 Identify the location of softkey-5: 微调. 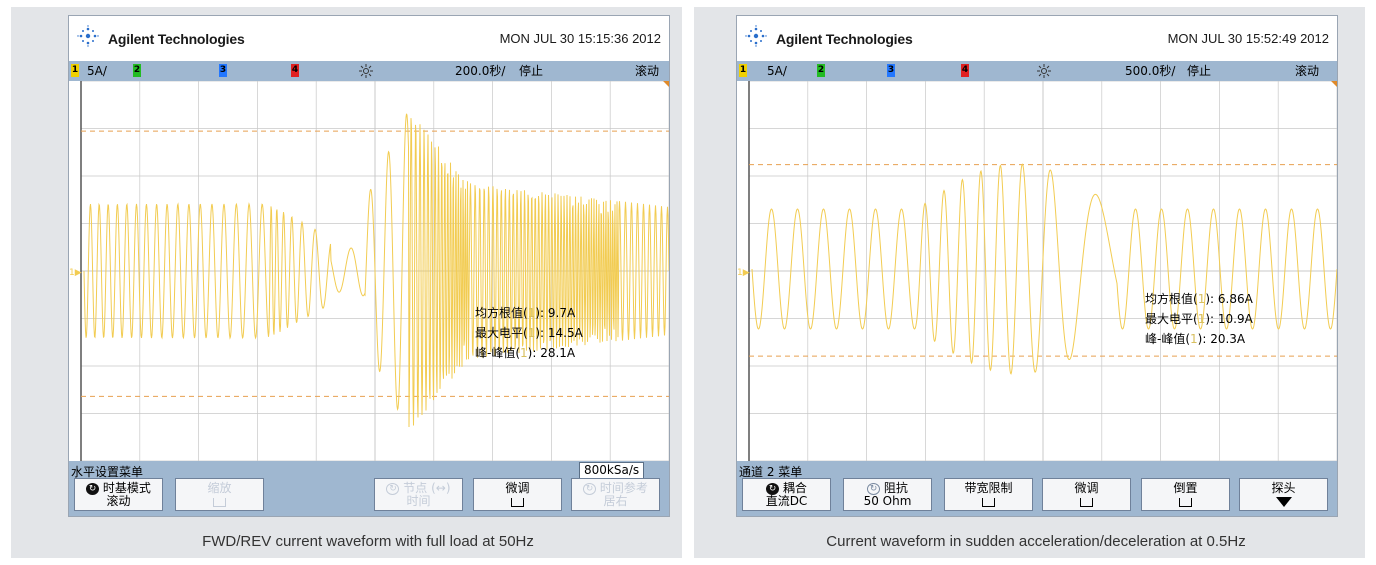
(517, 494).